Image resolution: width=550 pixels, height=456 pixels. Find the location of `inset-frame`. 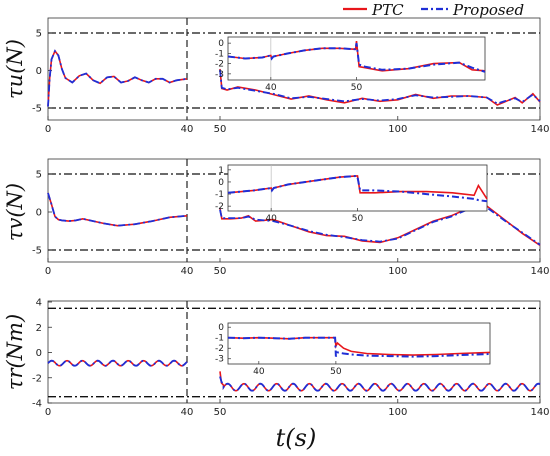

inset-frame is located at coordinates (359, 343).